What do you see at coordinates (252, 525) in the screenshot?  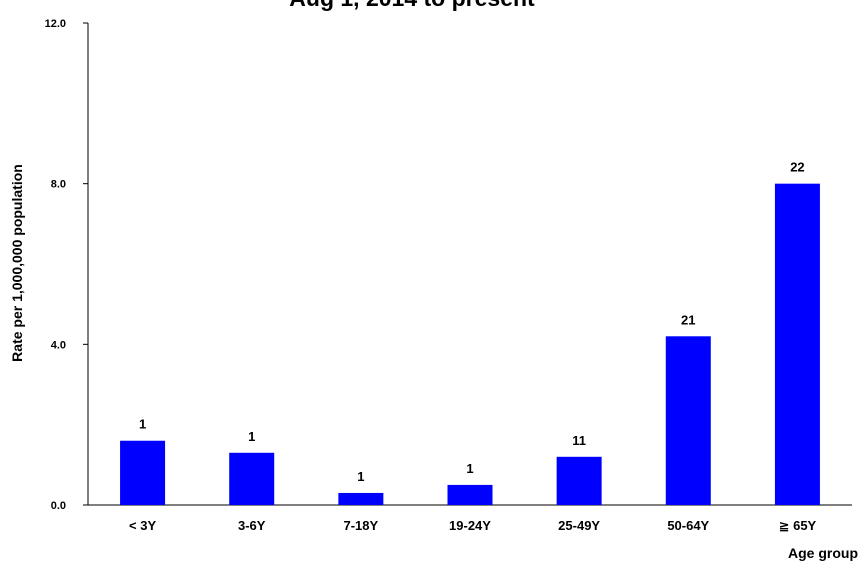 I see `x-tick-label: 3-6Y` at bounding box center [252, 525].